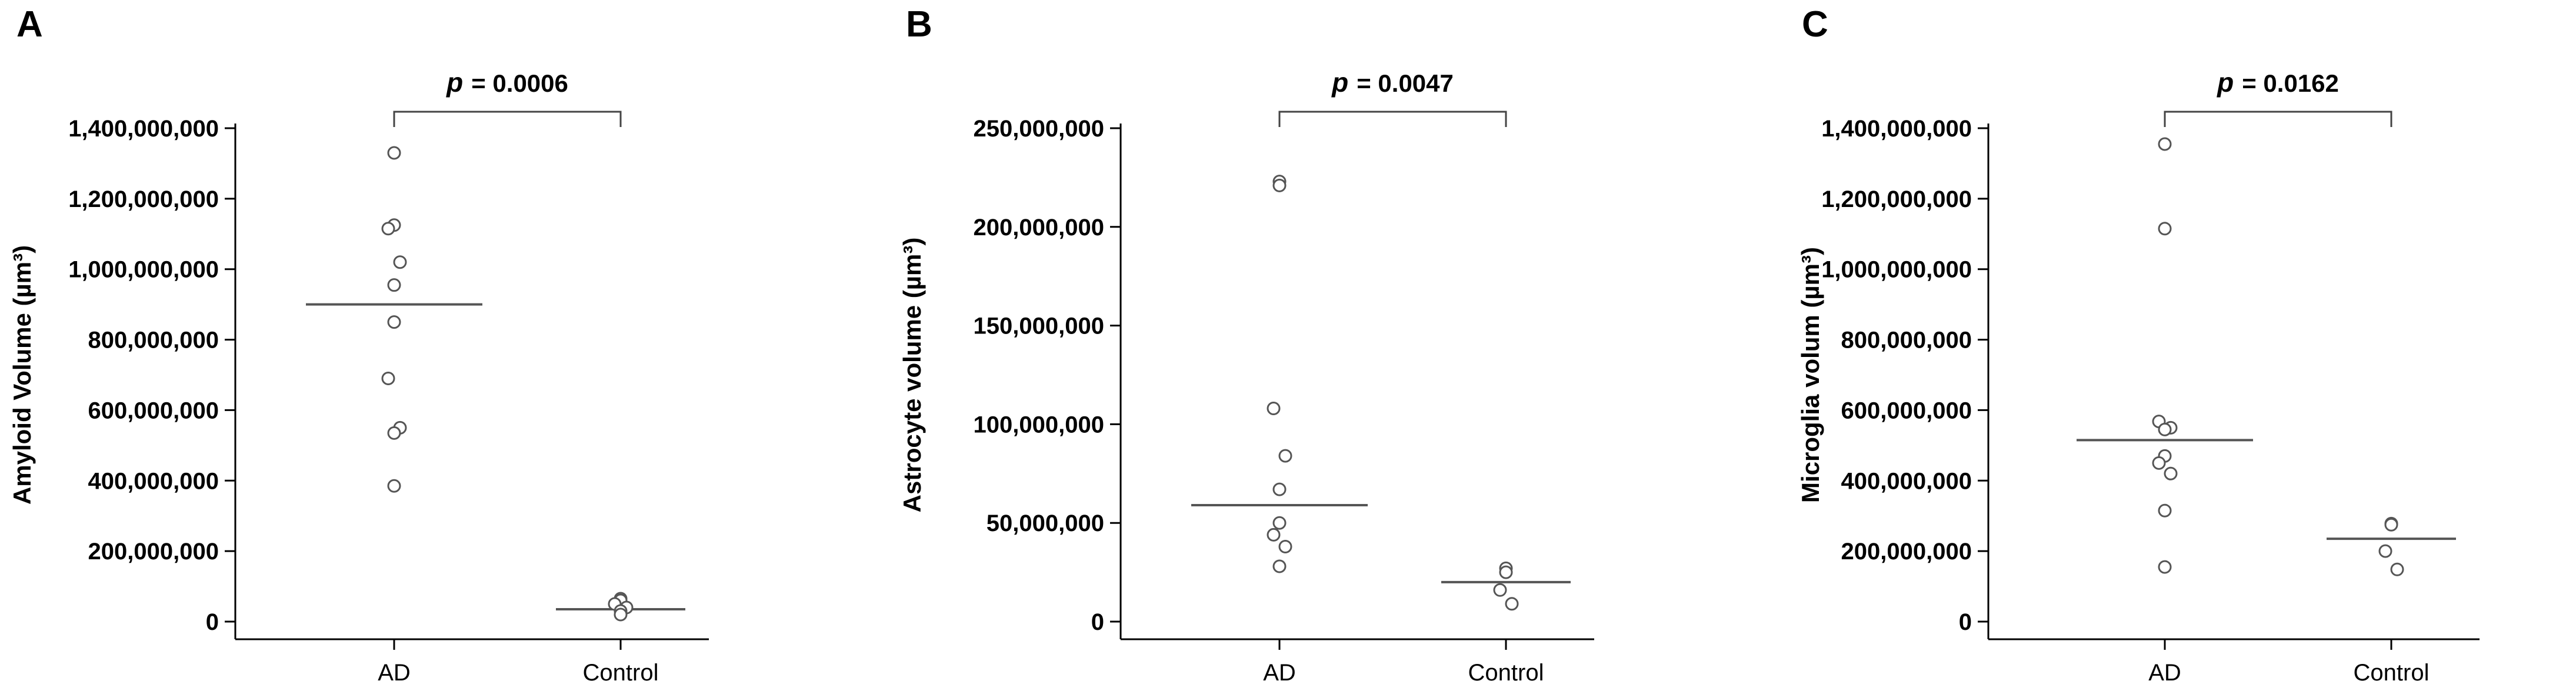 The width and height of the screenshot is (2576, 681). Describe the element at coordinates (29, 24) in the screenshot. I see `panel-letter: A` at that location.